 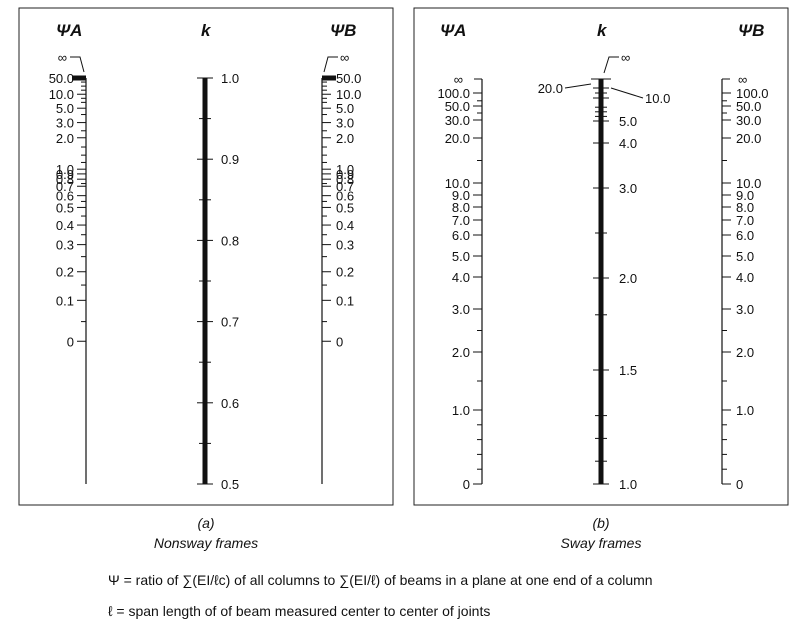 What do you see at coordinates (345, 179) in the screenshot?
I see `panel-a-psi-b-label: 0.8` at bounding box center [345, 179].